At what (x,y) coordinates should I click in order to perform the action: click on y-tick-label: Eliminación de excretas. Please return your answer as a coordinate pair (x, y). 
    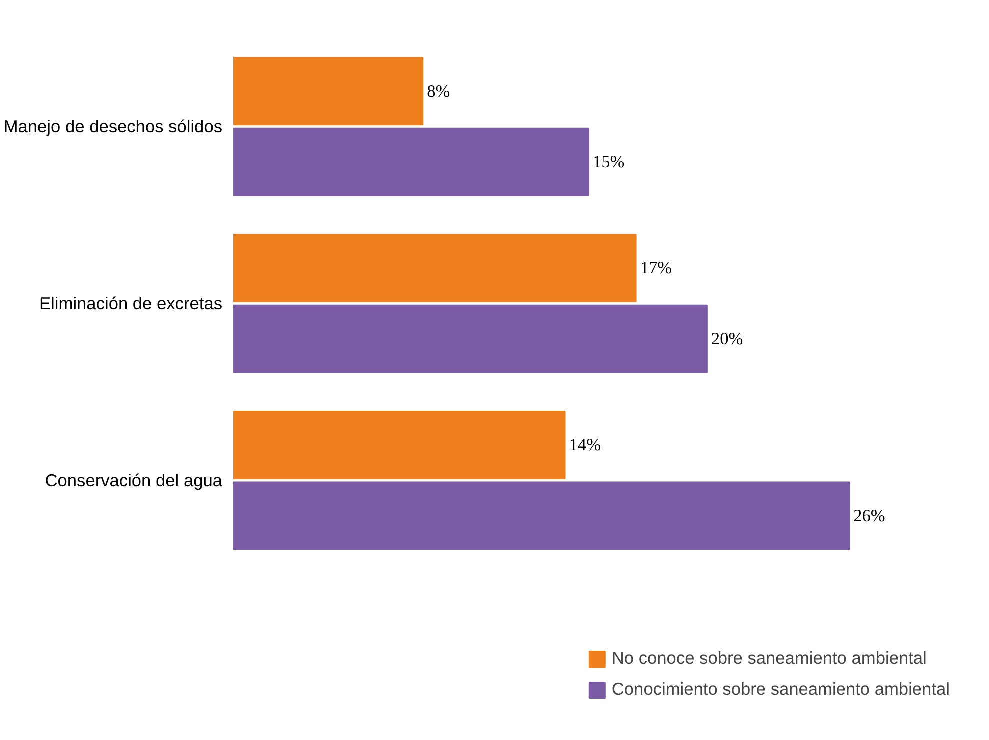
    Looking at the image, I should click on (131, 304).